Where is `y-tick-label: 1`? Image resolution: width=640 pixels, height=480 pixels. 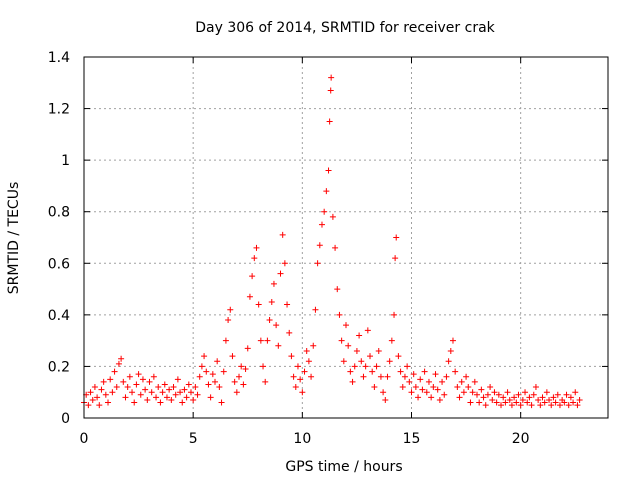
y-tick-label: 1 is located at coordinates (65, 161).